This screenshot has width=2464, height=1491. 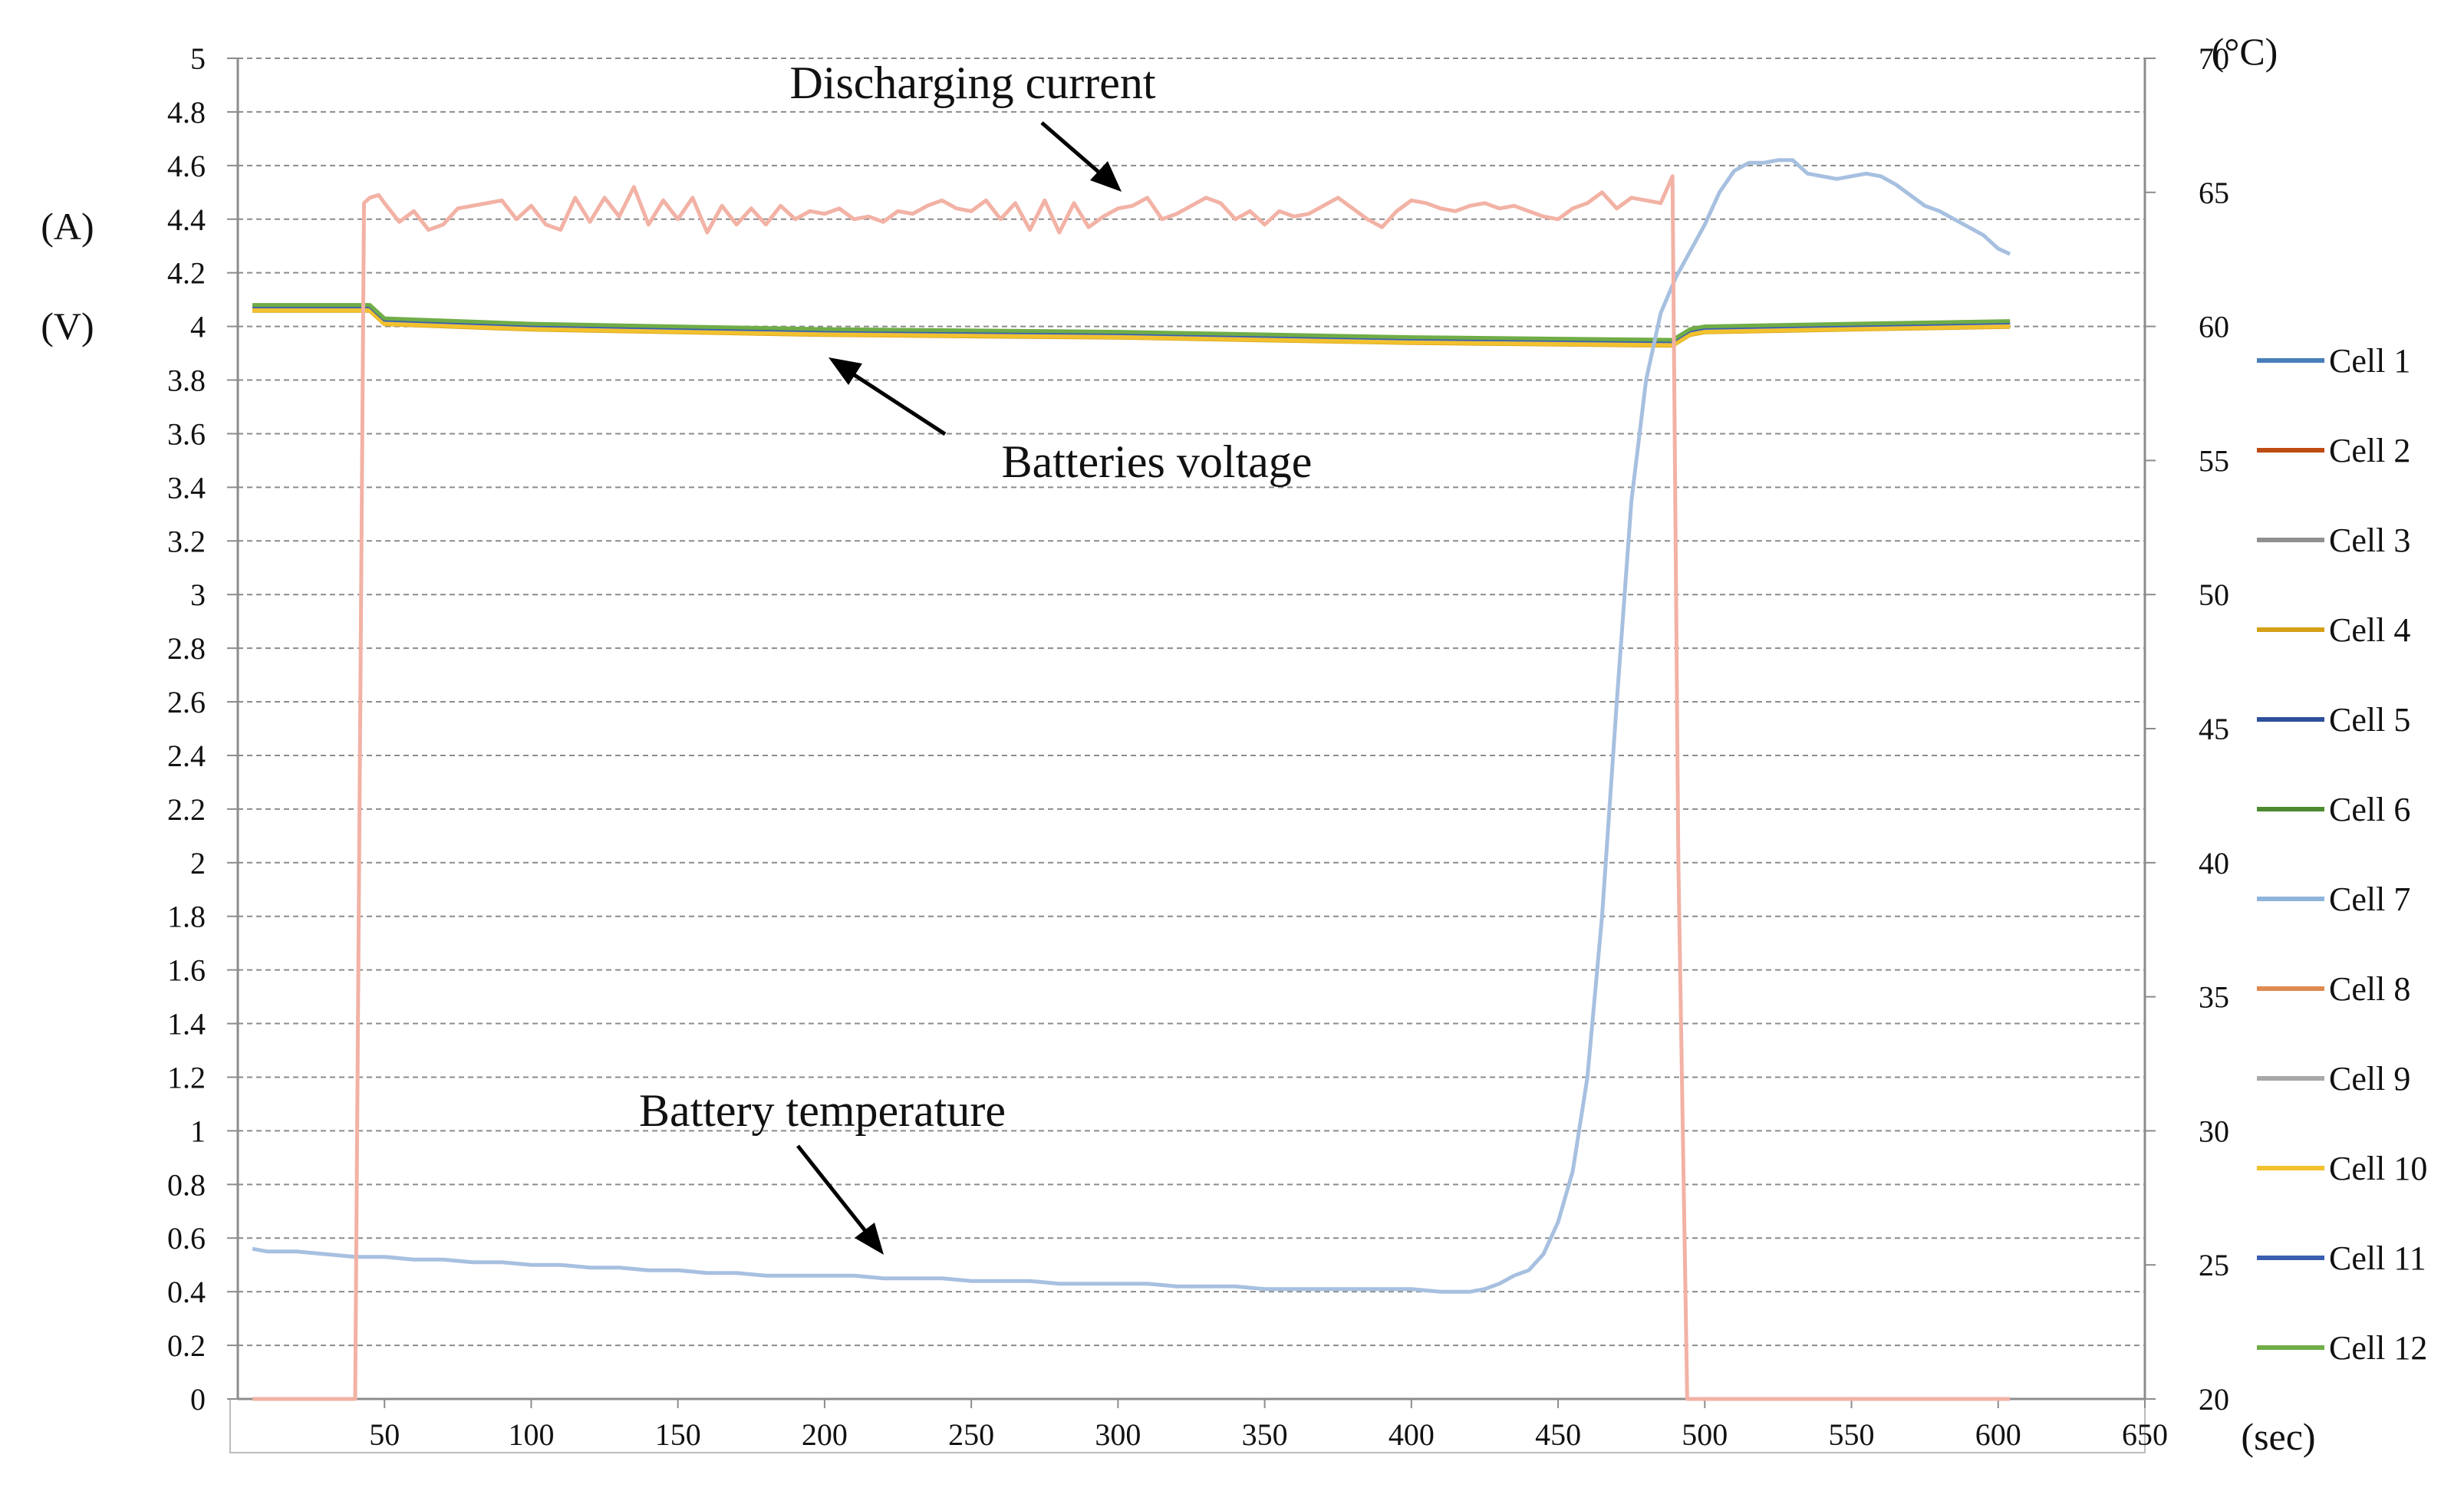 What do you see at coordinates (1852, 1434) in the screenshot?
I see `x-tick-label: 550` at bounding box center [1852, 1434].